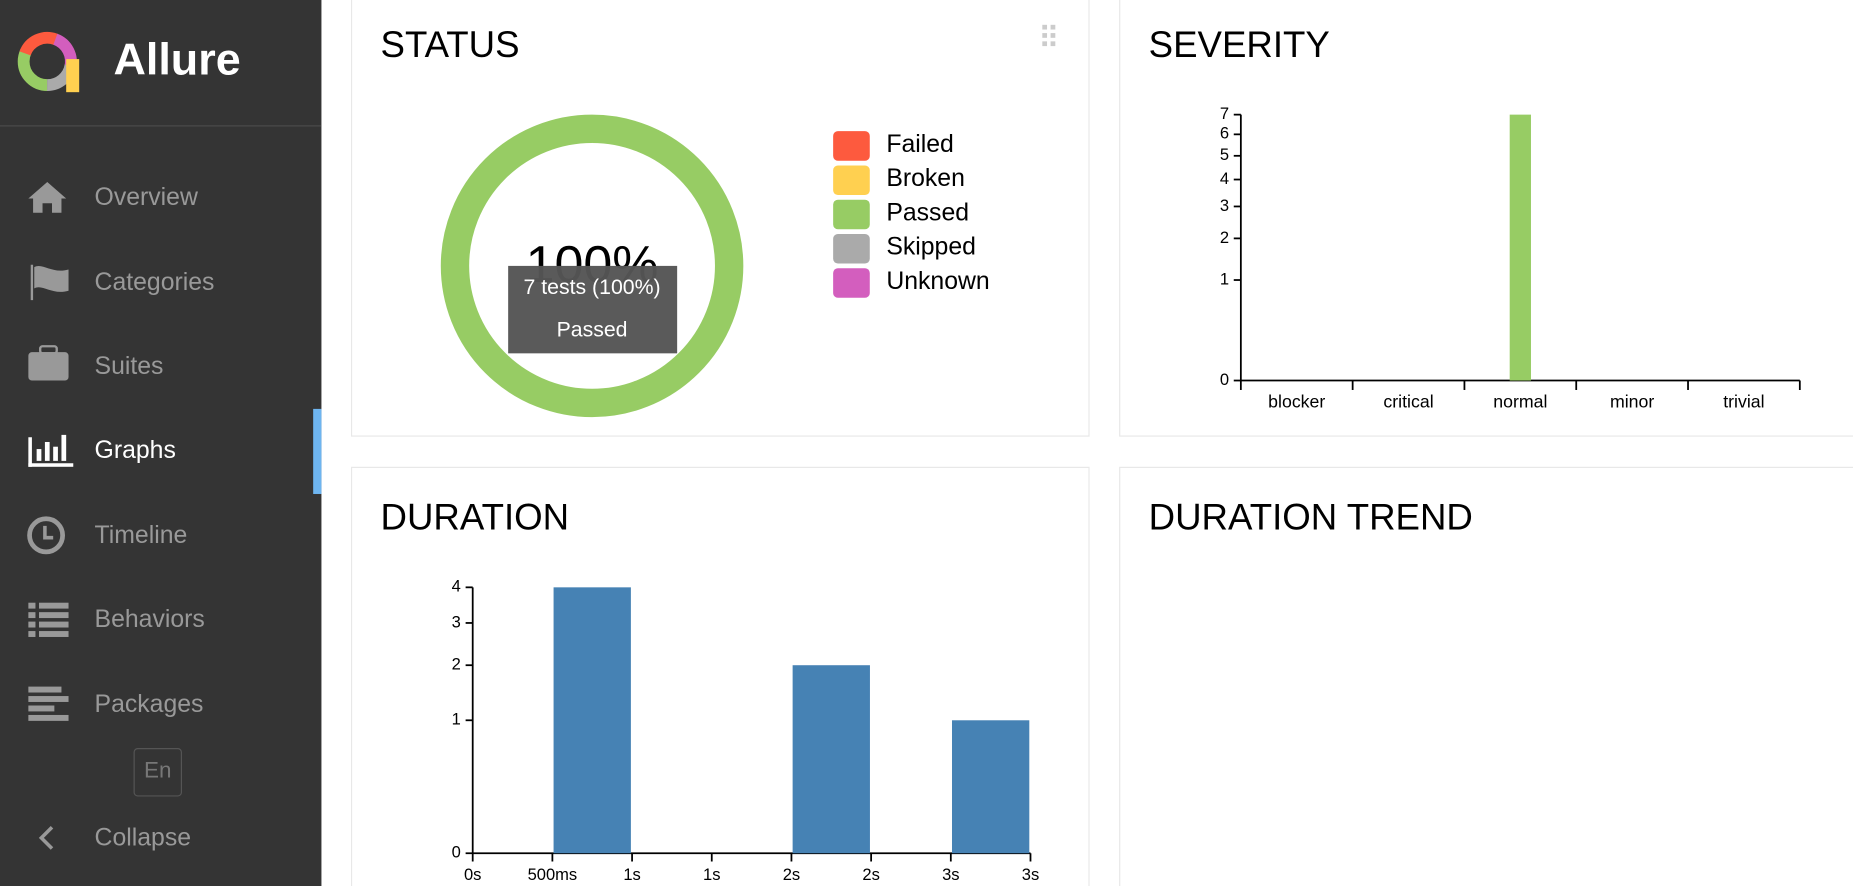 This screenshot has width=1853, height=886. I want to click on legend-label: Failed, so click(920, 144).